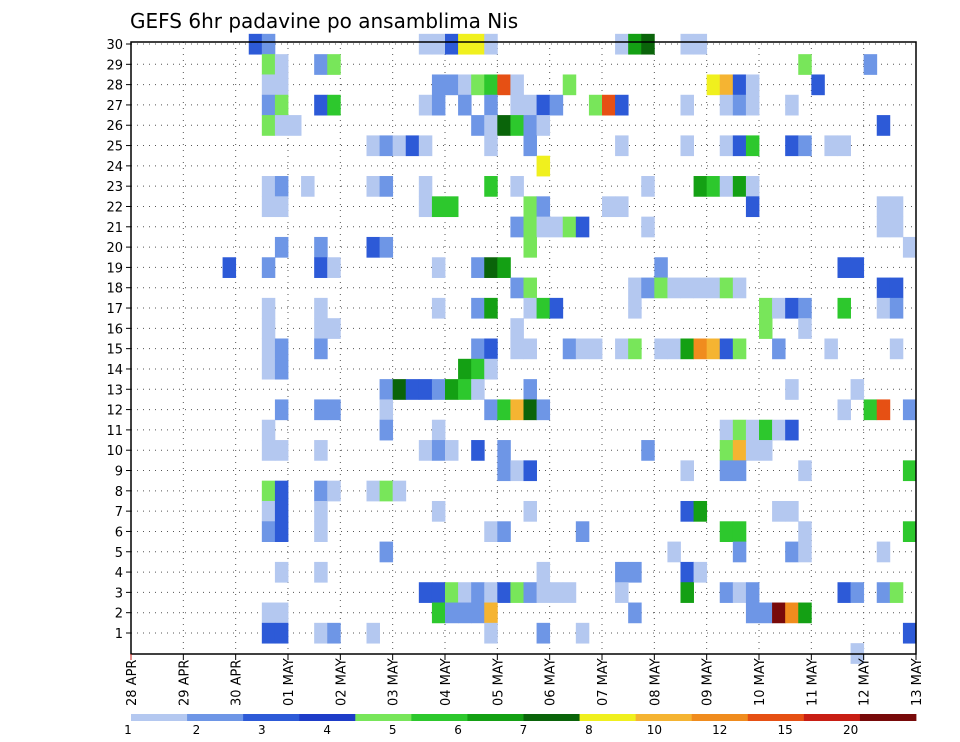 The height and width of the screenshot is (742, 960). Describe the element at coordinates (237, 683) in the screenshot. I see `x-tick-label: 30 APR` at that location.